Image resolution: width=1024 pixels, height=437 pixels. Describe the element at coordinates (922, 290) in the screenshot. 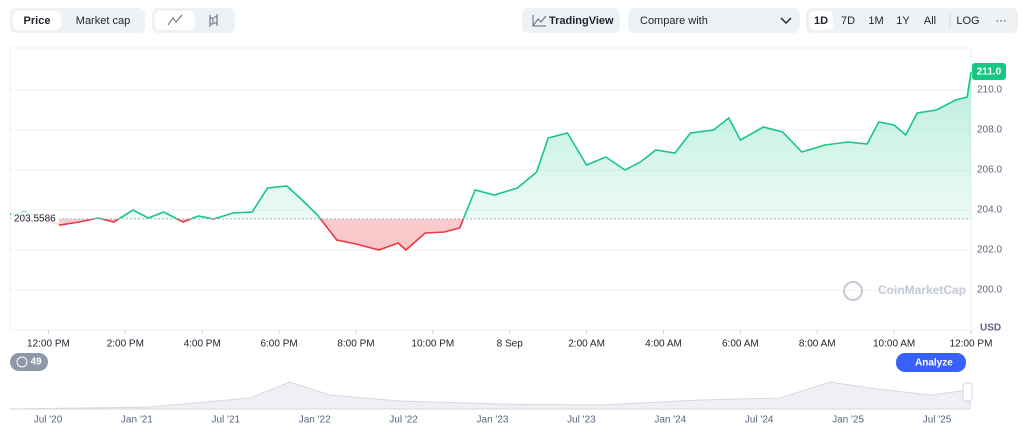

I see `watermark: CoinMarketCap` at that location.